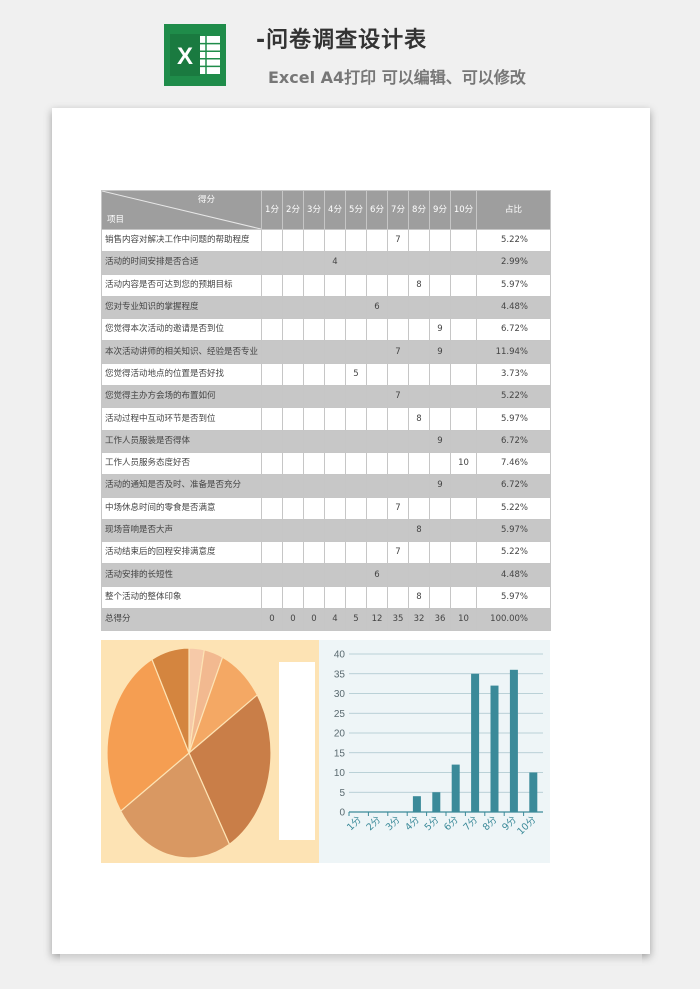 Image resolution: width=700 pixels, height=989 pixels. I want to click on row-item-name: 销售内容对解决工作中问题的帮助程度, so click(181, 240).